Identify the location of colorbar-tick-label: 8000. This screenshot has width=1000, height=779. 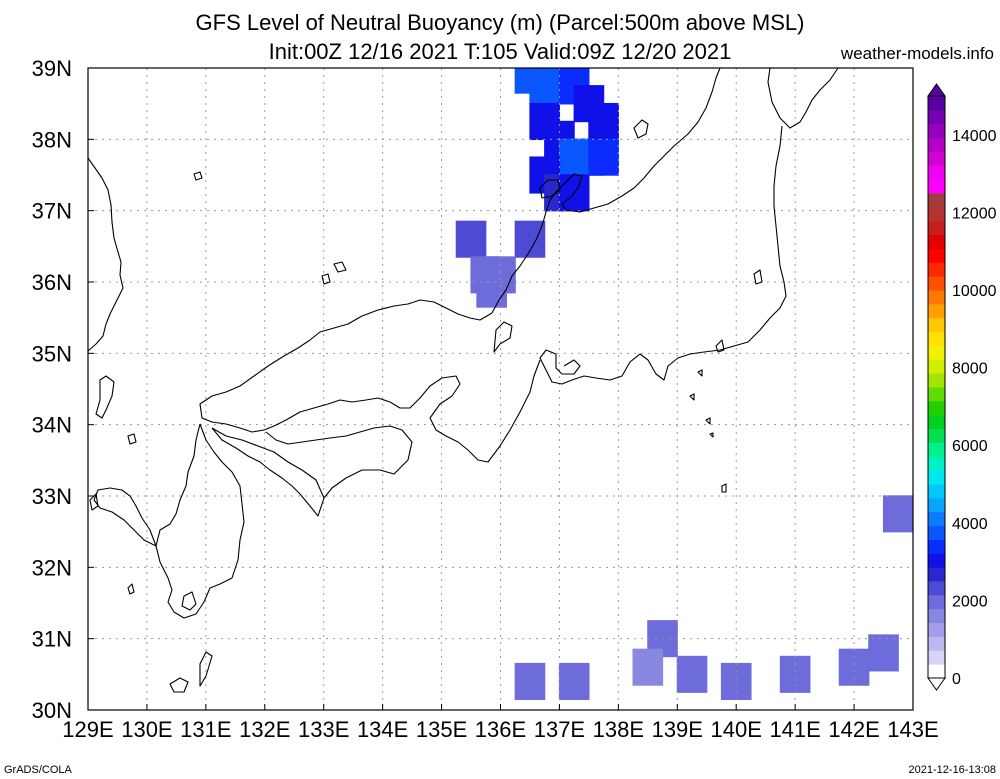
(970, 369).